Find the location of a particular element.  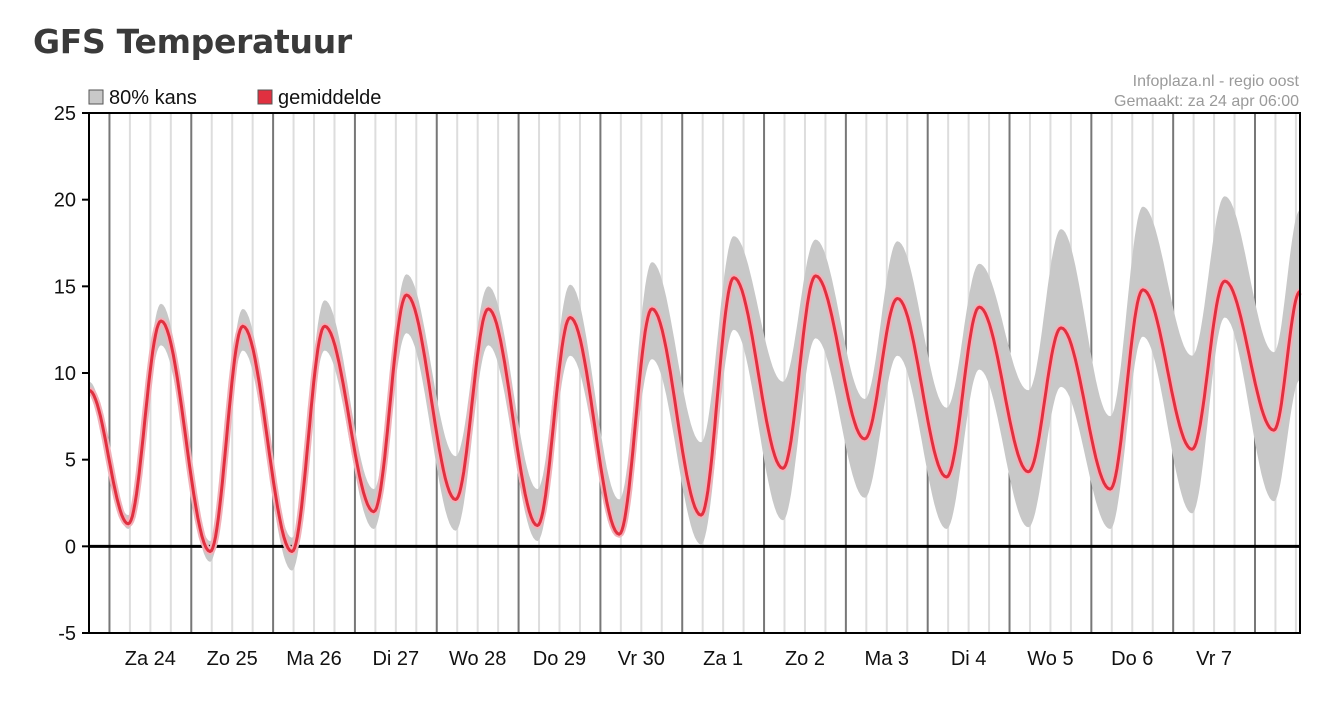

legend: 80% kans gemiddelde is located at coordinates (234, 98).